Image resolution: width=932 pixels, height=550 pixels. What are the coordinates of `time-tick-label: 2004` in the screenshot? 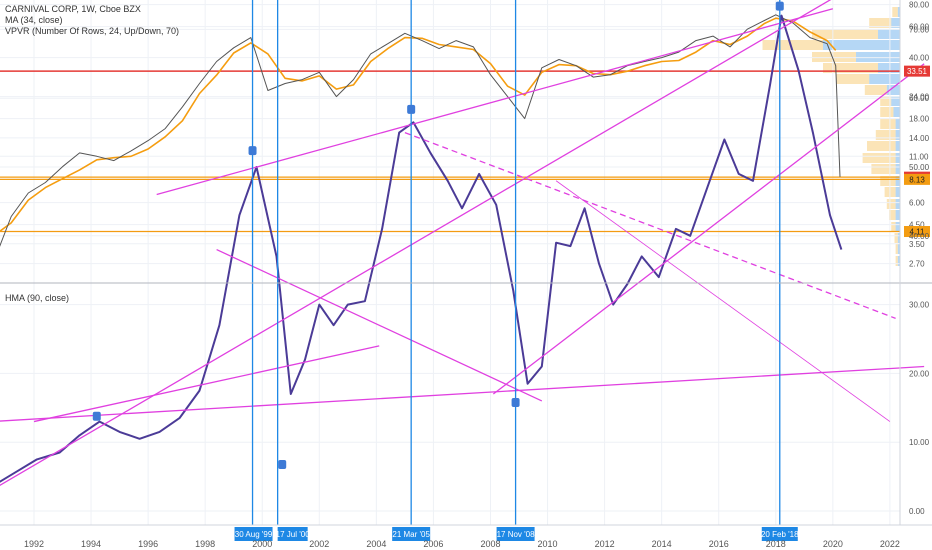 It's located at (376, 544).